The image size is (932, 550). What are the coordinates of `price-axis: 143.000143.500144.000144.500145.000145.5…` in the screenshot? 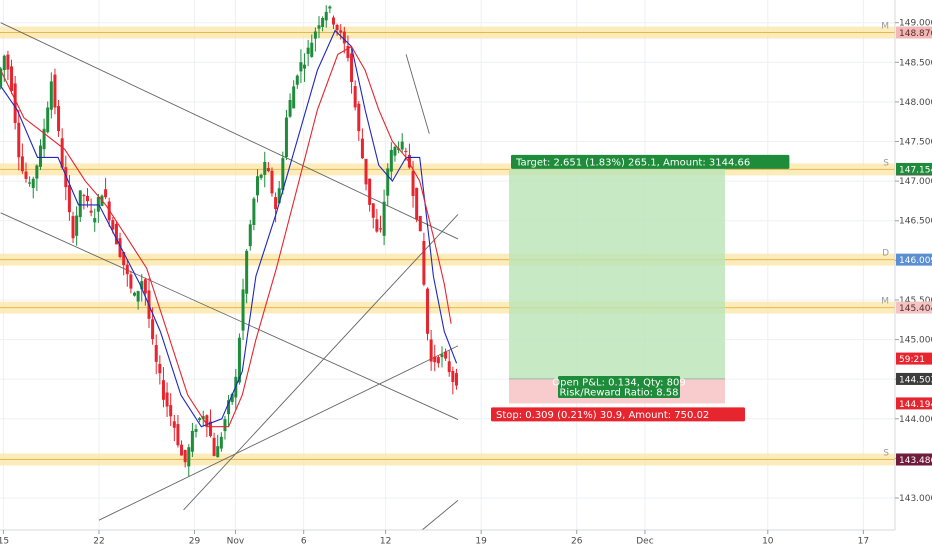 It's located at (913, 265).